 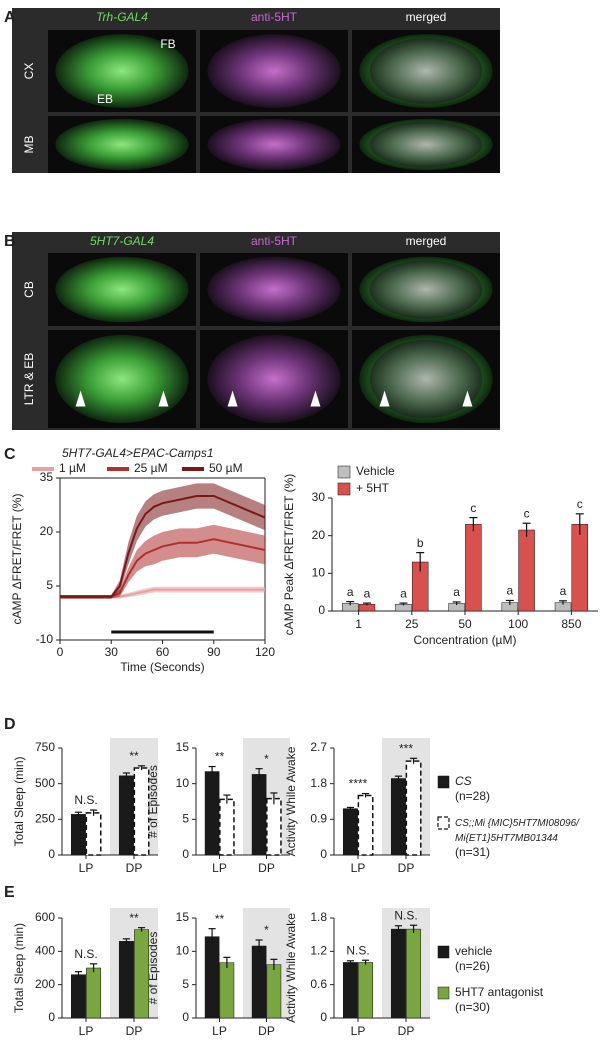 I want to click on legend-note: (n=30), so click(x=472, y=1007).